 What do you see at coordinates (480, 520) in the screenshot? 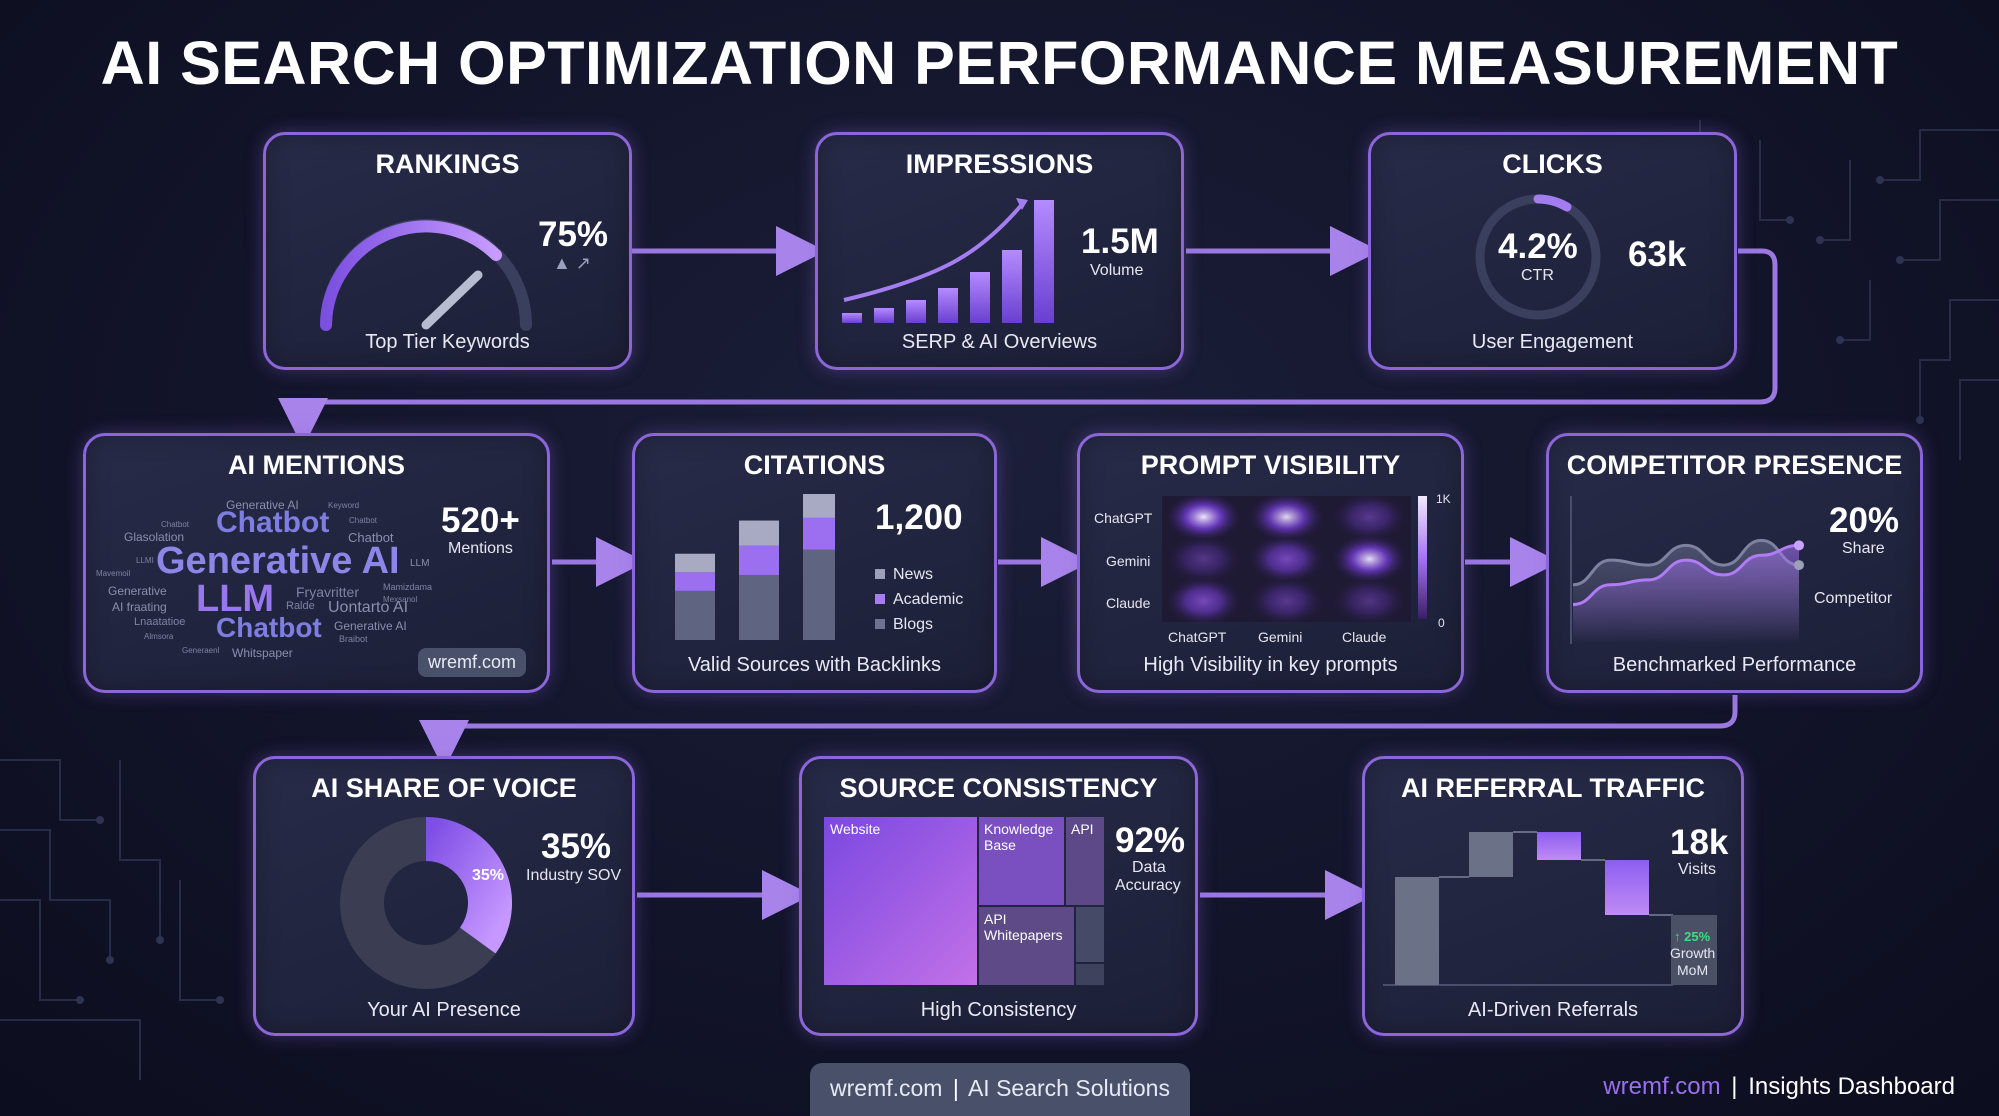
I see `ai-mentions-value: 520+` at bounding box center [480, 520].